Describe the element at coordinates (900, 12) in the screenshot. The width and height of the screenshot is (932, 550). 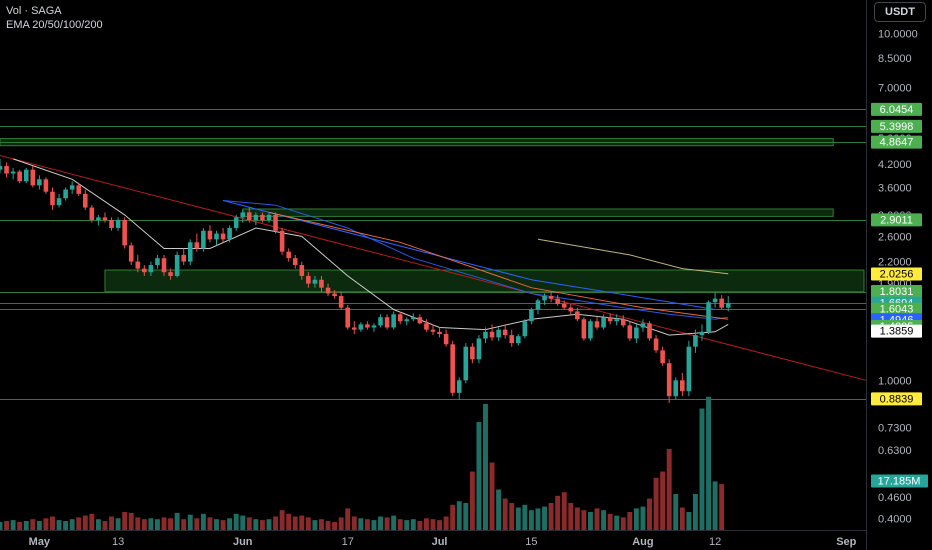
I see `currency-button: USDT` at that location.